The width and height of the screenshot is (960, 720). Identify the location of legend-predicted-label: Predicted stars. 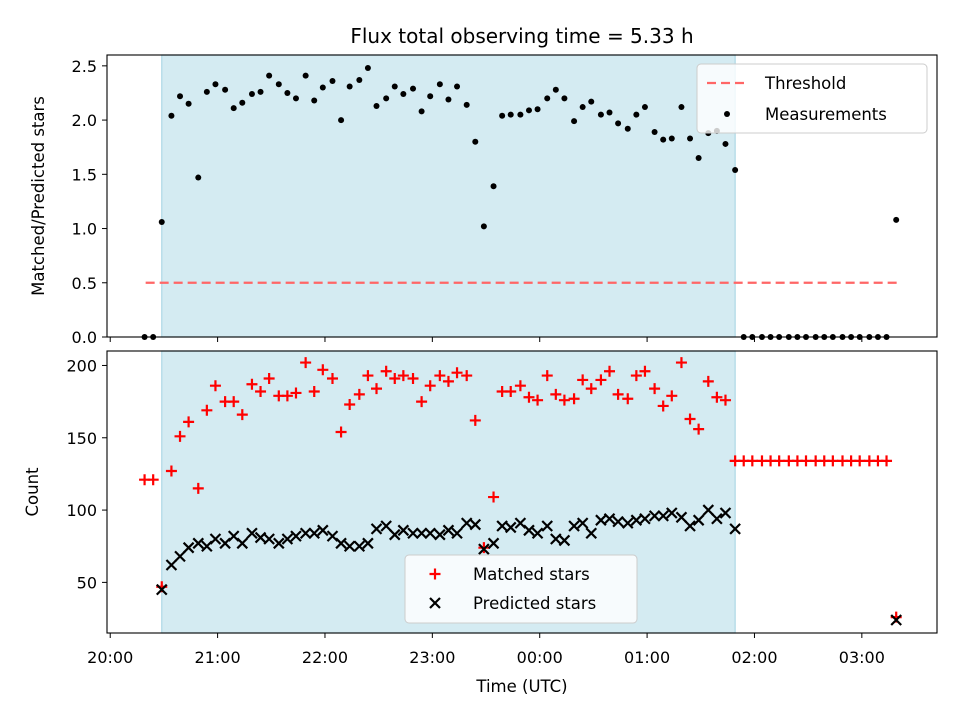
(534, 603).